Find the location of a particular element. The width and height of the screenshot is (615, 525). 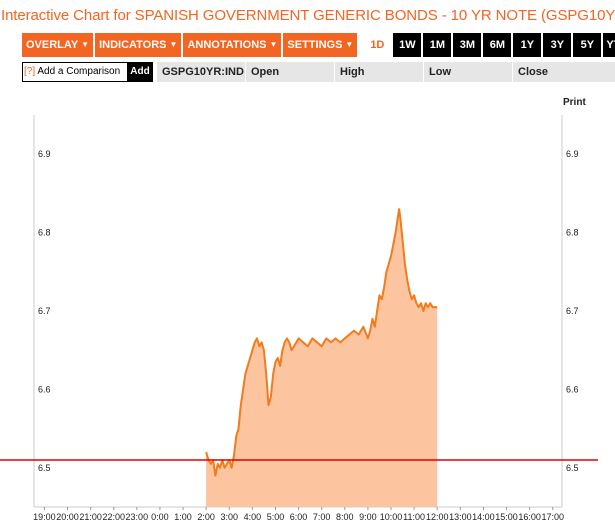

overlay-menu-button: OVERLAY ▼ is located at coordinates (58, 45).